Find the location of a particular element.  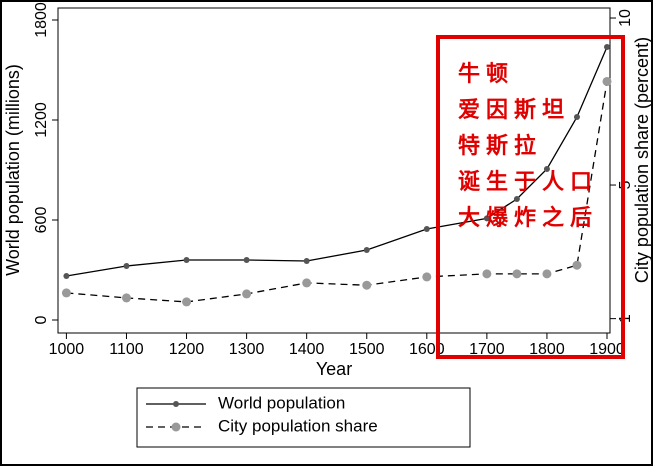

x-tick-label: 1300 is located at coordinates (247, 349).